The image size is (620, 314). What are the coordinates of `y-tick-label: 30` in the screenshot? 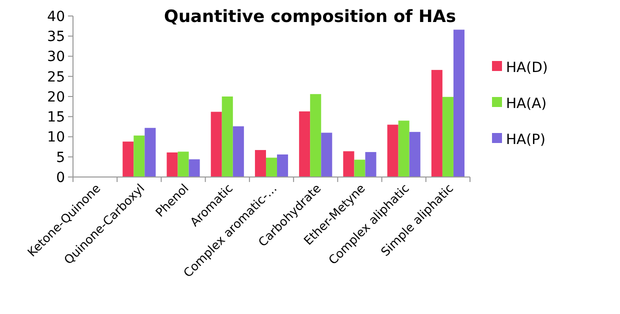 It's located at (56, 57).